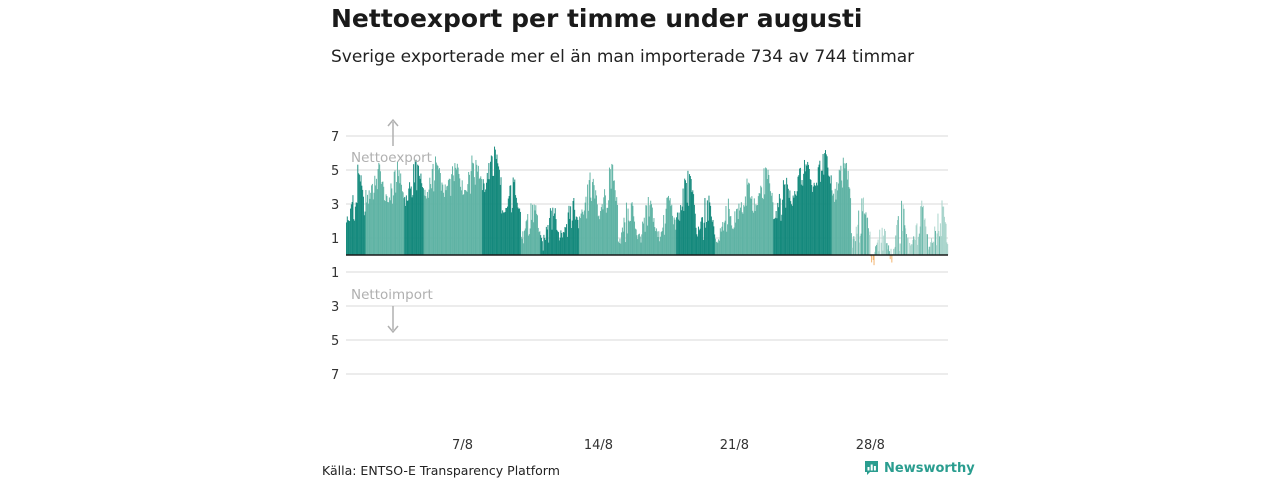 The image size is (1280, 480). What do you see at coordinates (393, 329) in the screenshot?
I see `import-arrowhead-icon` at bounding box center [393, 329].